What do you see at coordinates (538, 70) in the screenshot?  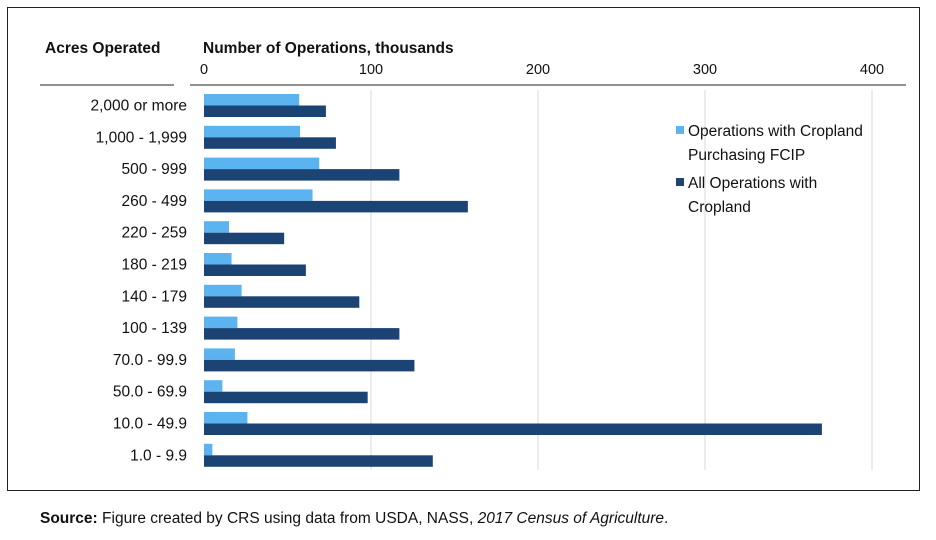 I see `x-tick-label: 200` at bounding box center [538, 70].